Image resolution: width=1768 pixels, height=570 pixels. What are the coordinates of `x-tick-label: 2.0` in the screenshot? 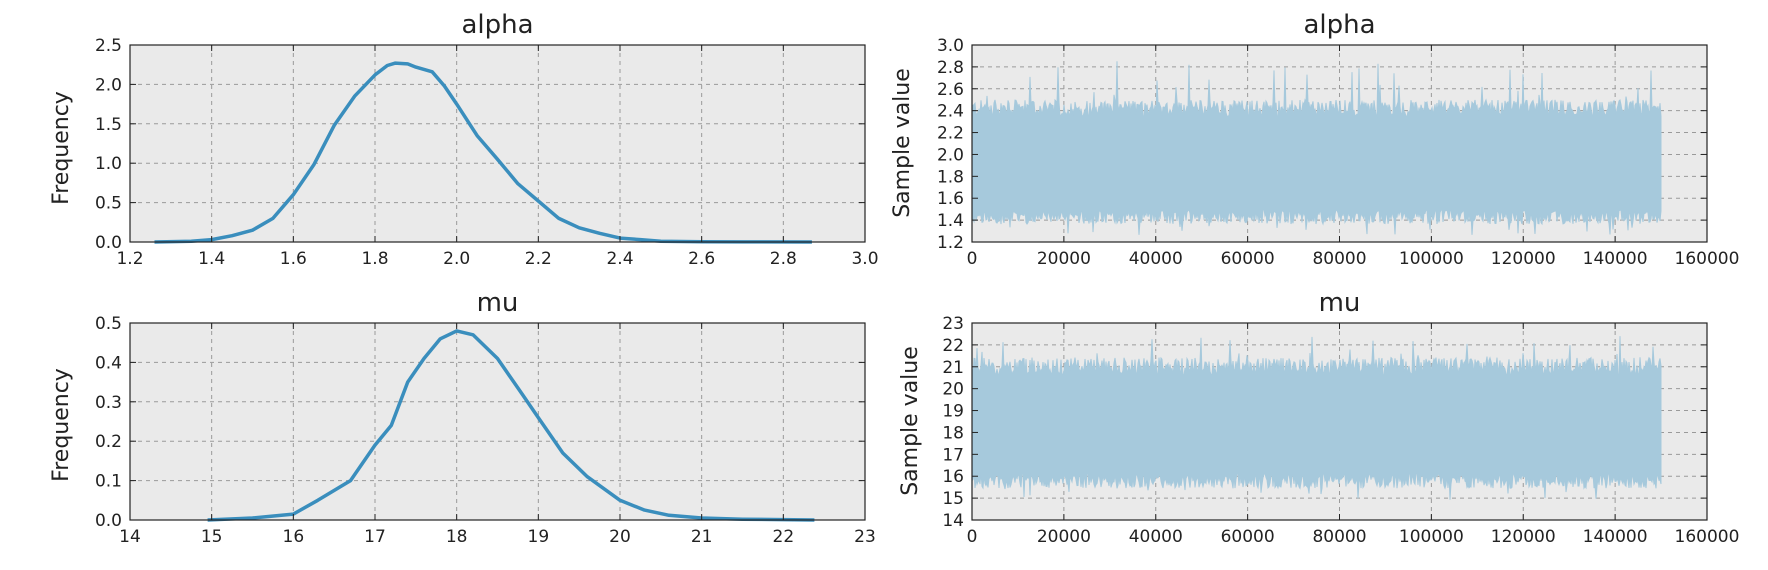 It's located at (456, 259).